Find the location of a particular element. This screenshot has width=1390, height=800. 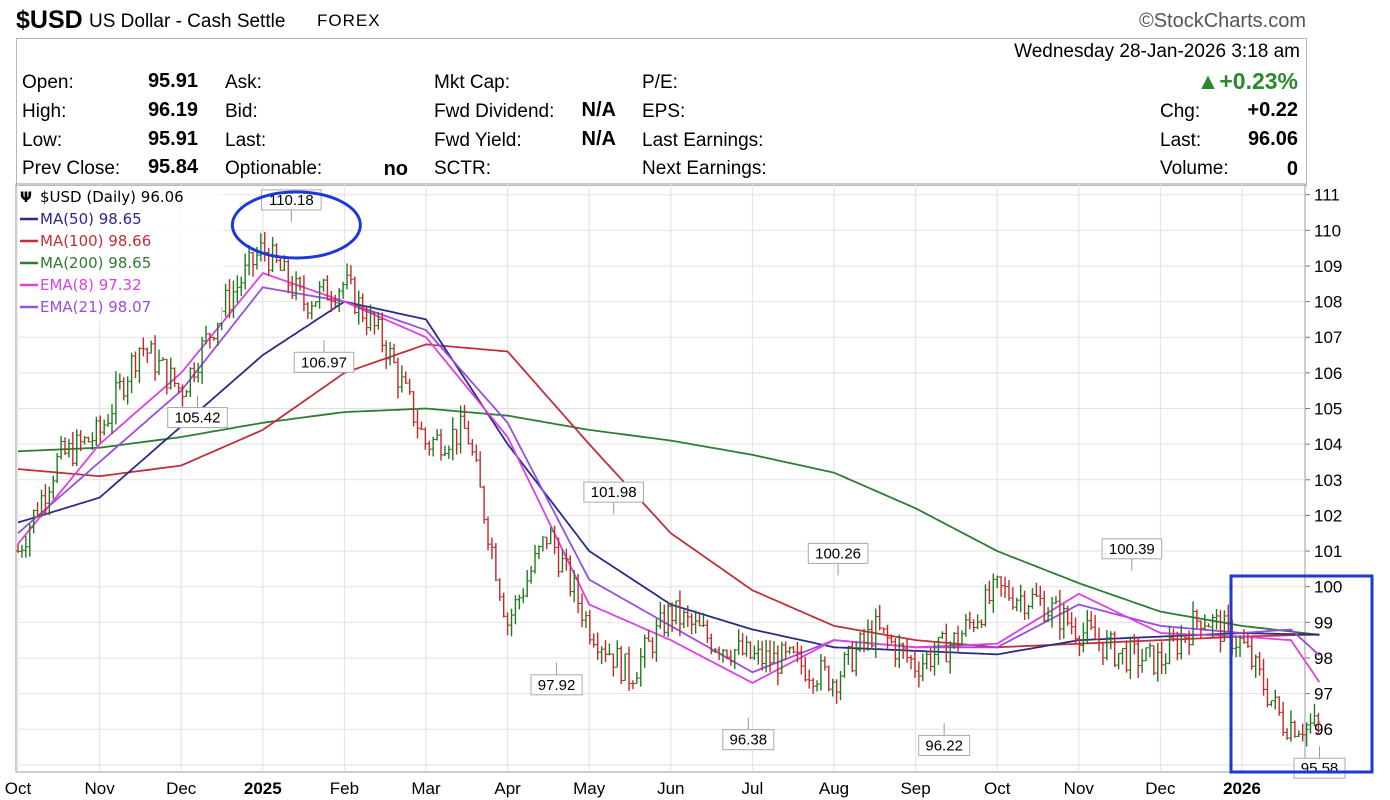

legend-entry: EMA(21) 98.07 is located at coordinates (95, 307).